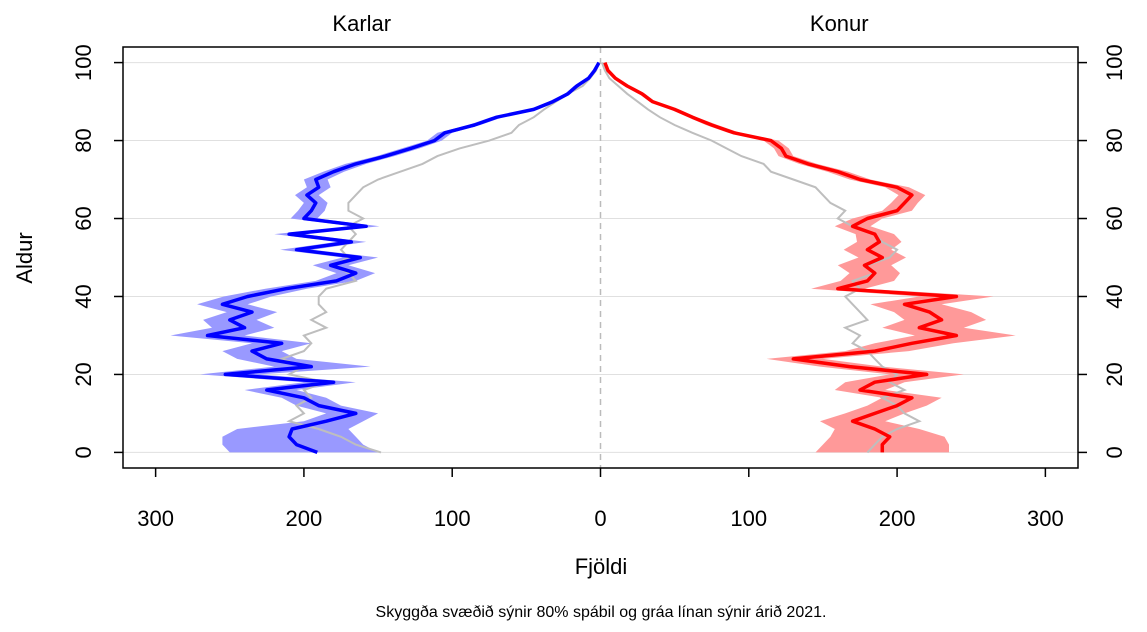  Describe the element at coordinates (83, 218) in the screenshot. I see `y-tick-label: 60` at that location.